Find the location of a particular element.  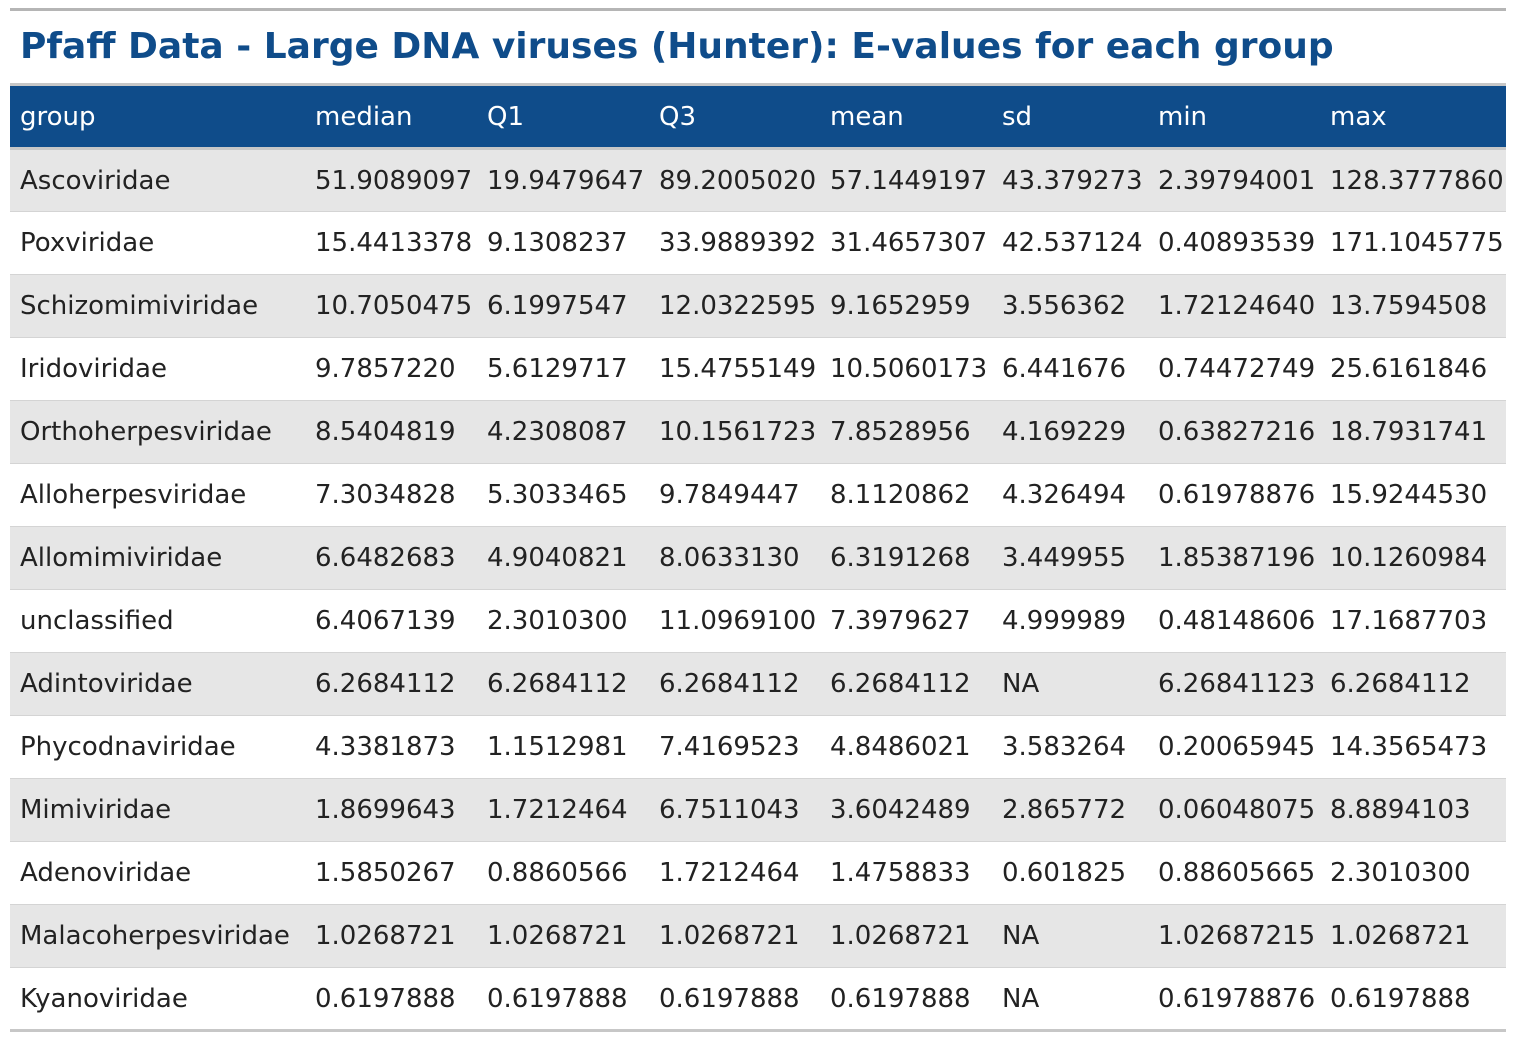

cell-mean: 6.3191268 is located at coordinates (900, 558).